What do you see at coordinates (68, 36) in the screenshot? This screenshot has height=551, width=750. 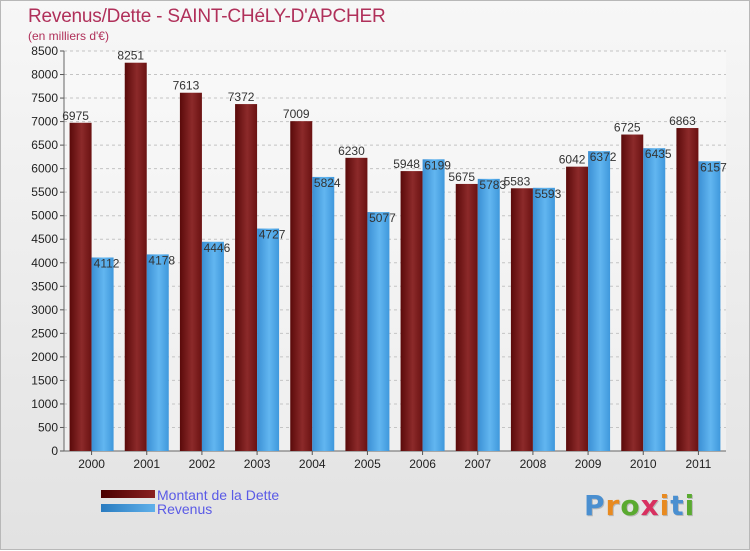 I see `chart-subtitle: (en milliers d'€)` at bounding box center [68, 36].